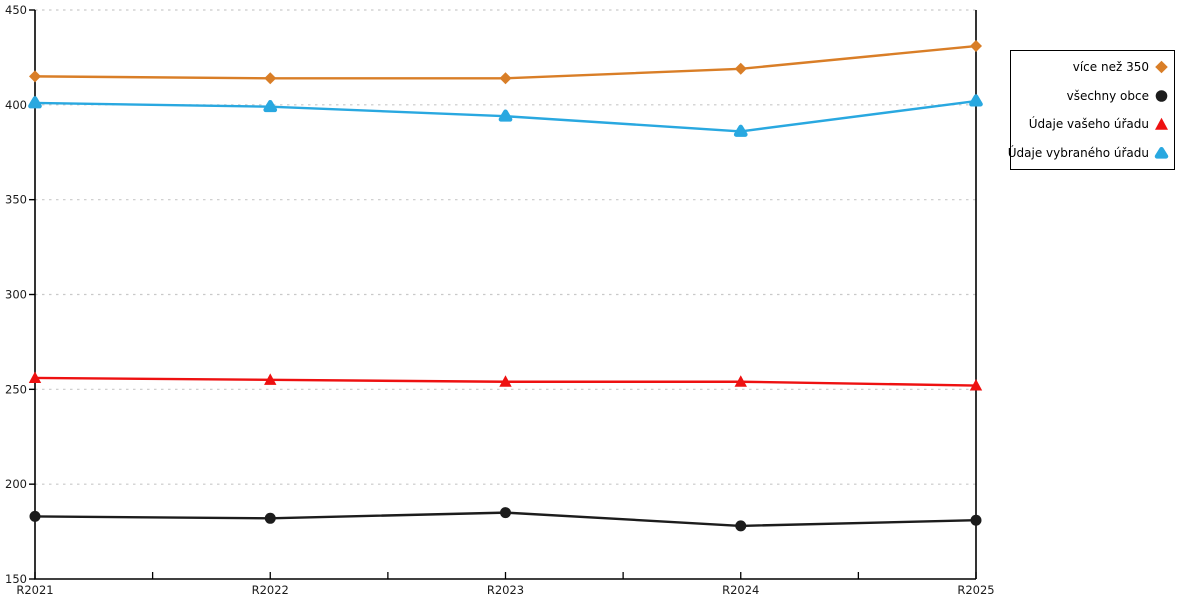 This screenshot has height=600, width=1200. I want to click on legend-item-vice-nez-350: více než 350, so click(1092, 67).